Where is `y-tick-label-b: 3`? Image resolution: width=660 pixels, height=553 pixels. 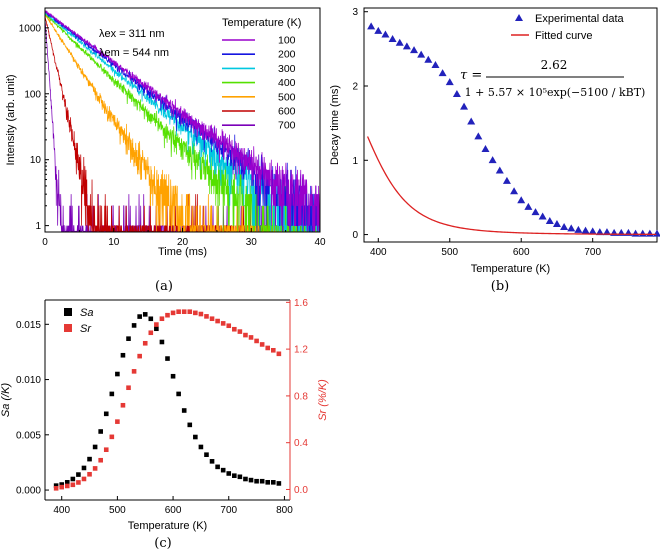 y-tick-label-b: 3 is located at coordinates (355, 12).